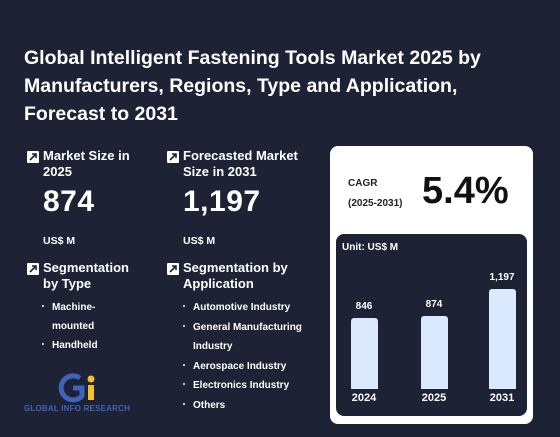  Describe the element at coordinates (434, 304) in the screenshot. I see `bar-value-label: 874` at that location.